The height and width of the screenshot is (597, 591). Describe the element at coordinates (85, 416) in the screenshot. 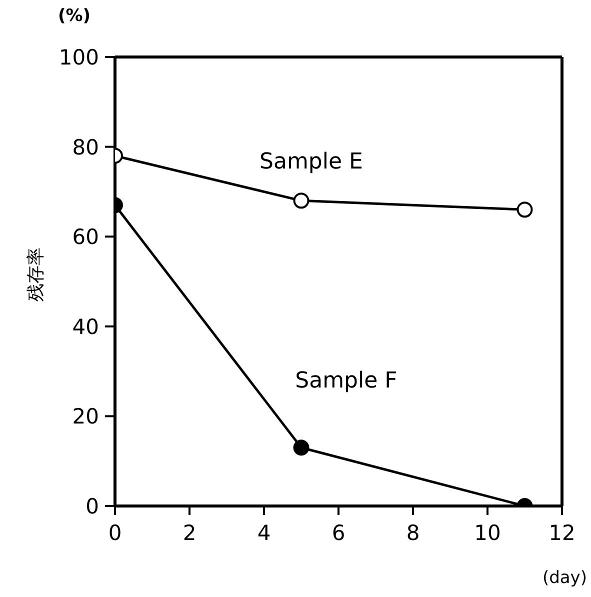

I see `y-tick-label: 20` at that location.